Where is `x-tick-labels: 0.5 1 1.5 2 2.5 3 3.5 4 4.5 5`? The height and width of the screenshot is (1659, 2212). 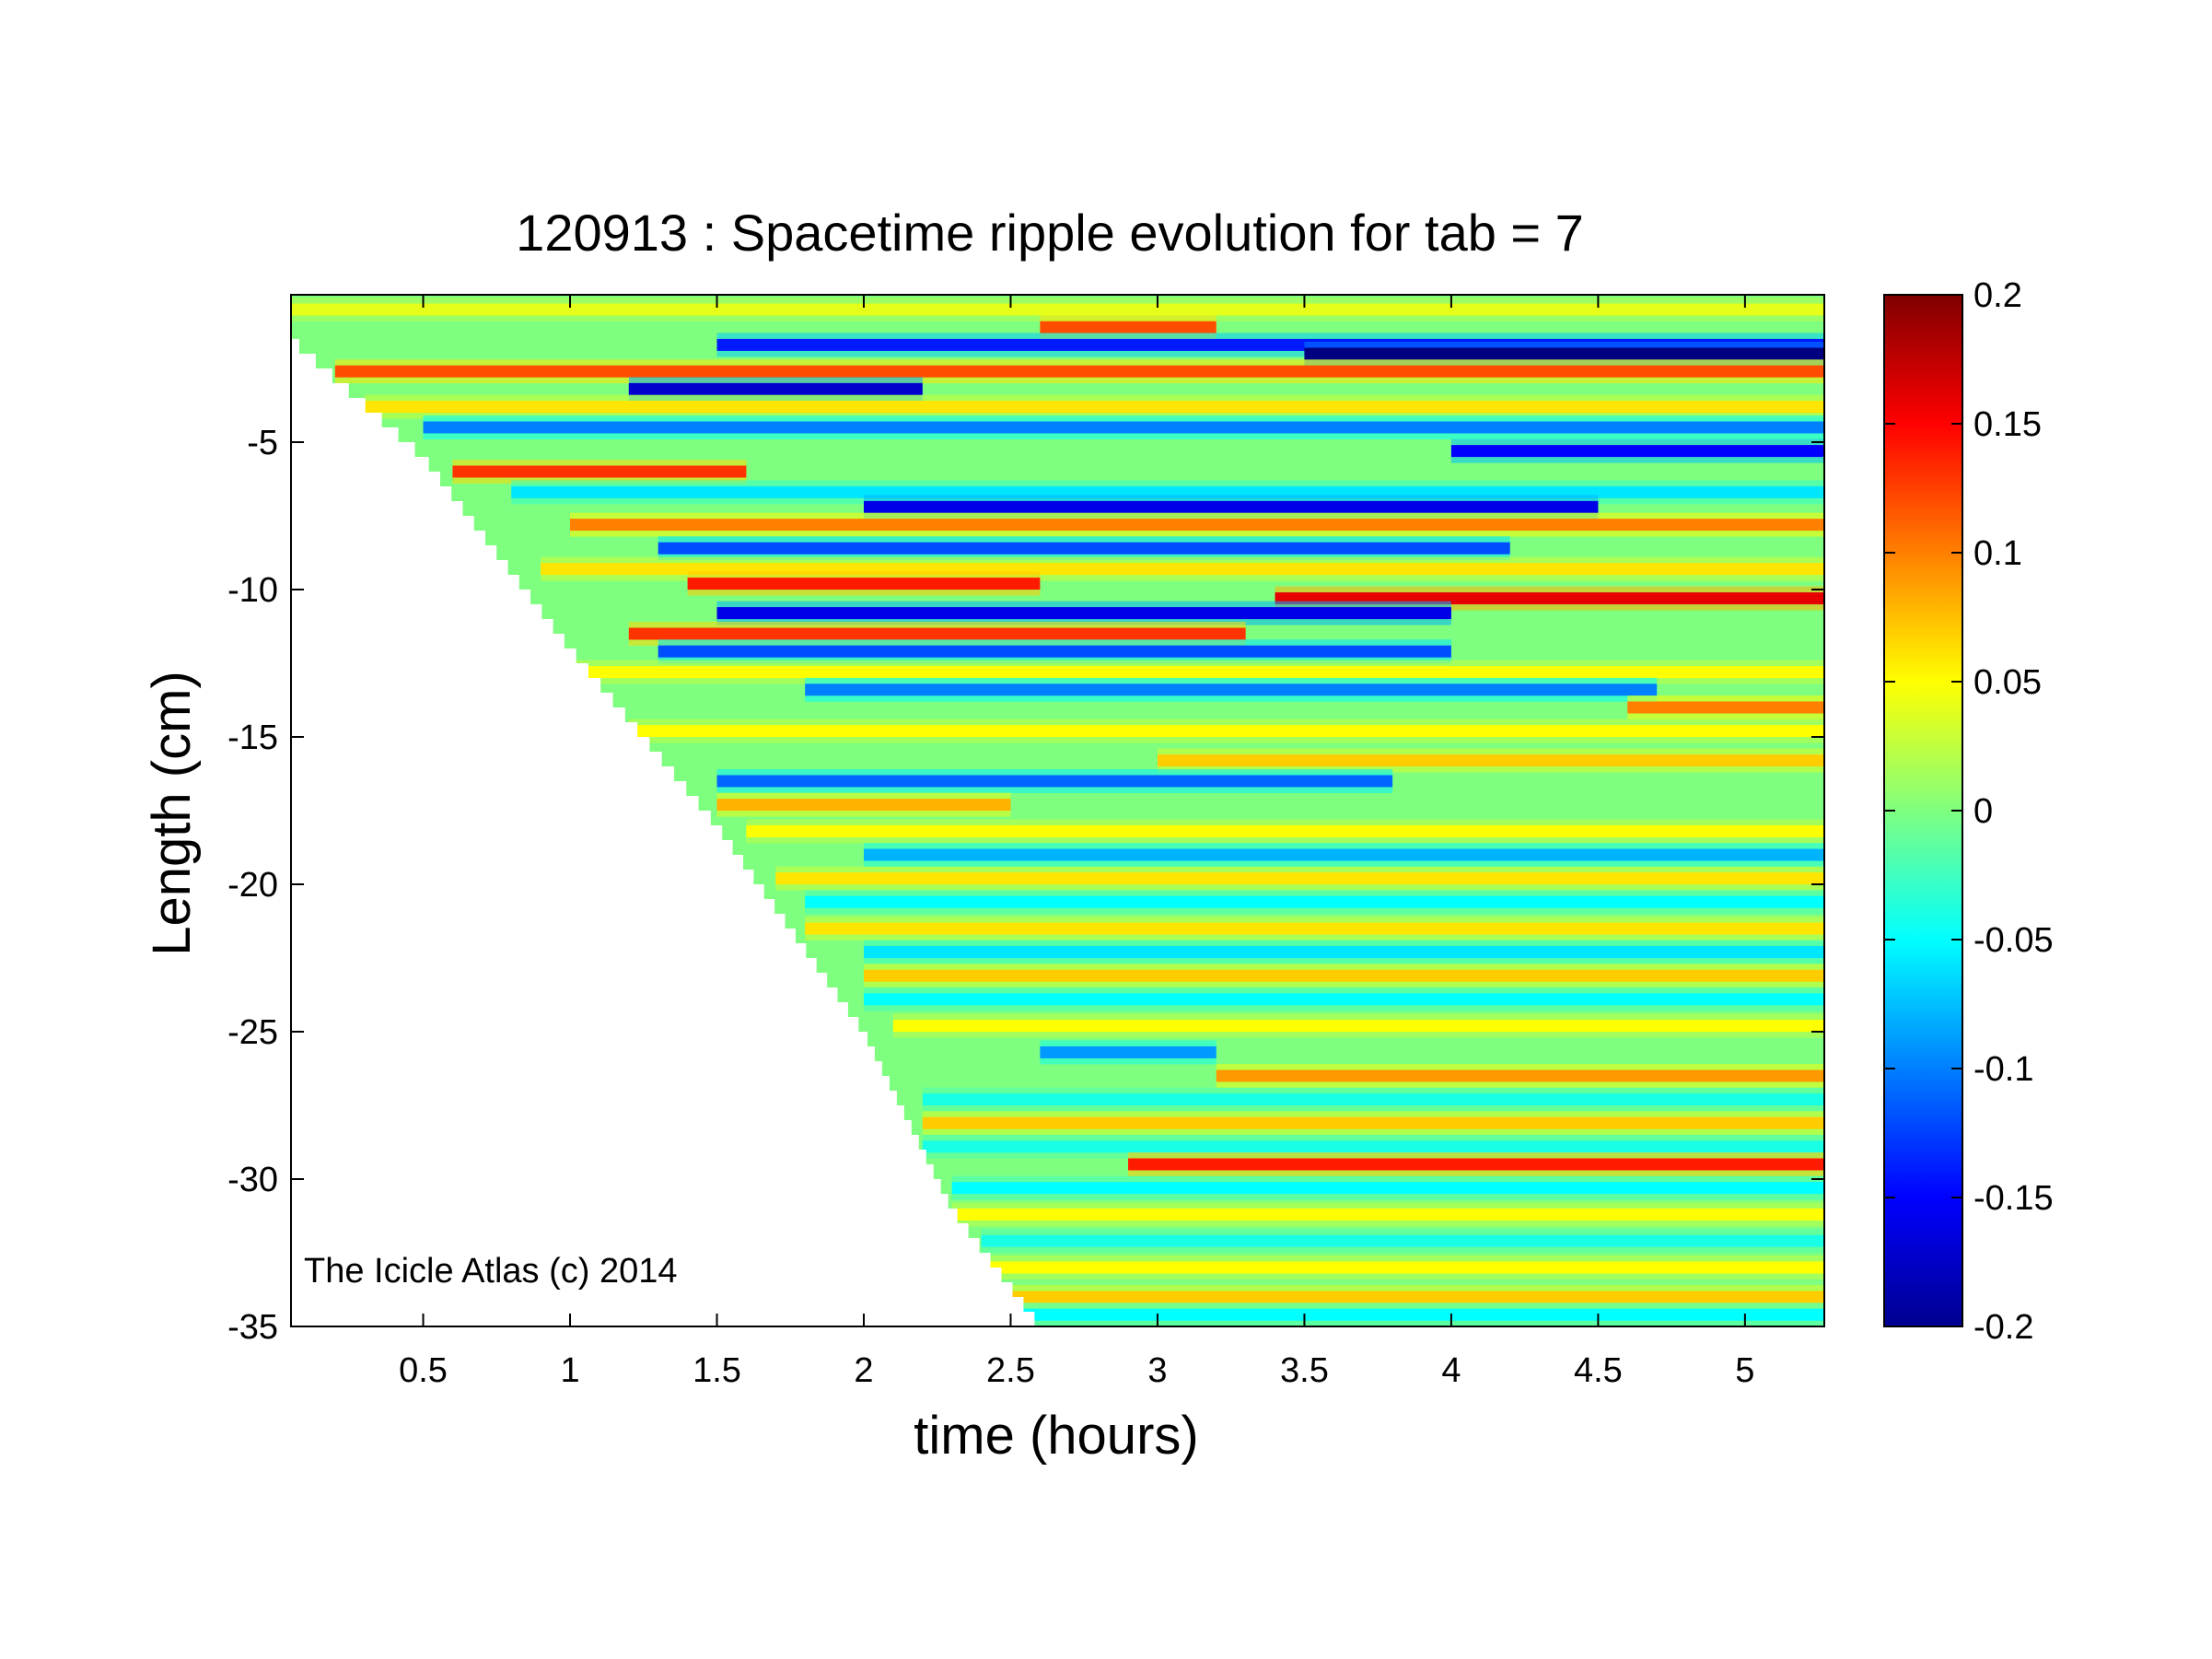 x-tick-labels: 0.5 1 1.5 2 2.5 3 3.5 4 4.5 5 is located at coordinates (1076, 1370).